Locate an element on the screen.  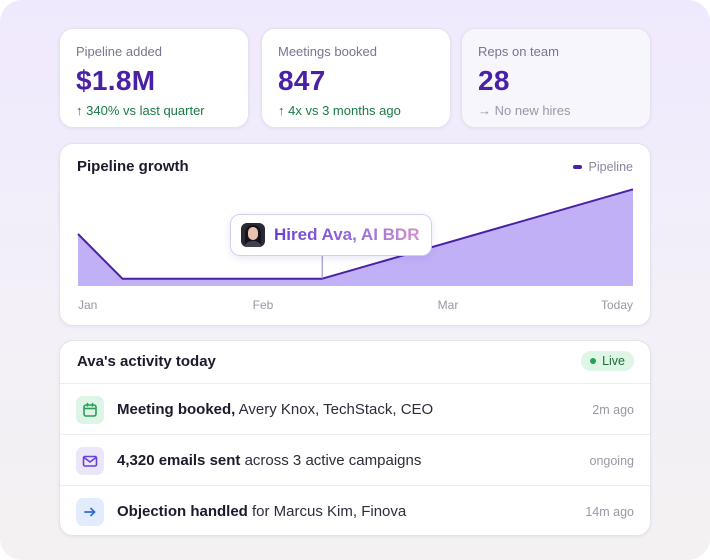
arrow-right-icon is located at coordinates (90, 511).